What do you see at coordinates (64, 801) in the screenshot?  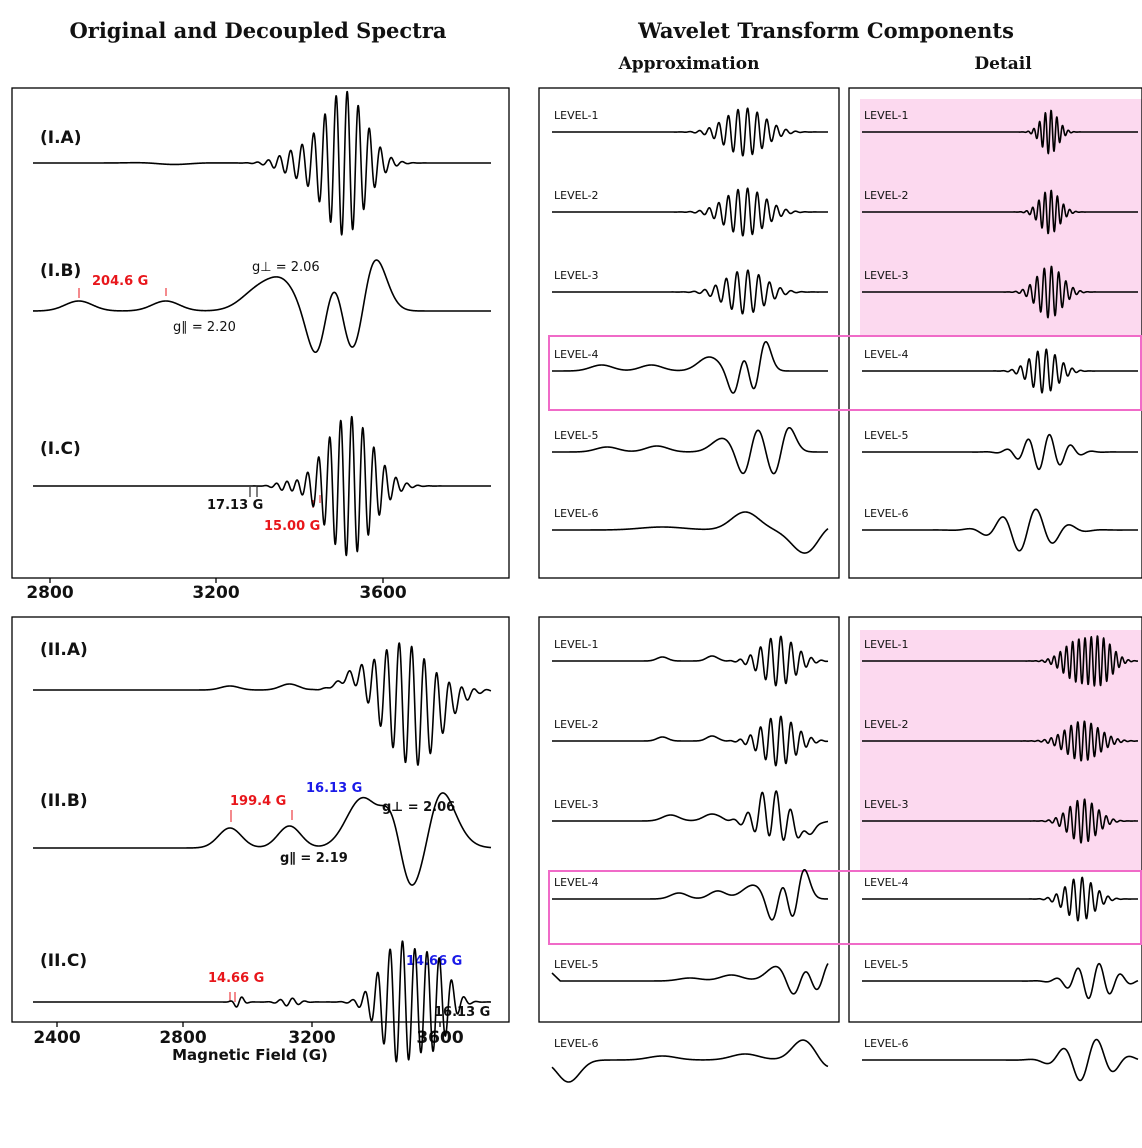 I see `panel-label-IIB: (II.B)` at bounding box center [64, 801].